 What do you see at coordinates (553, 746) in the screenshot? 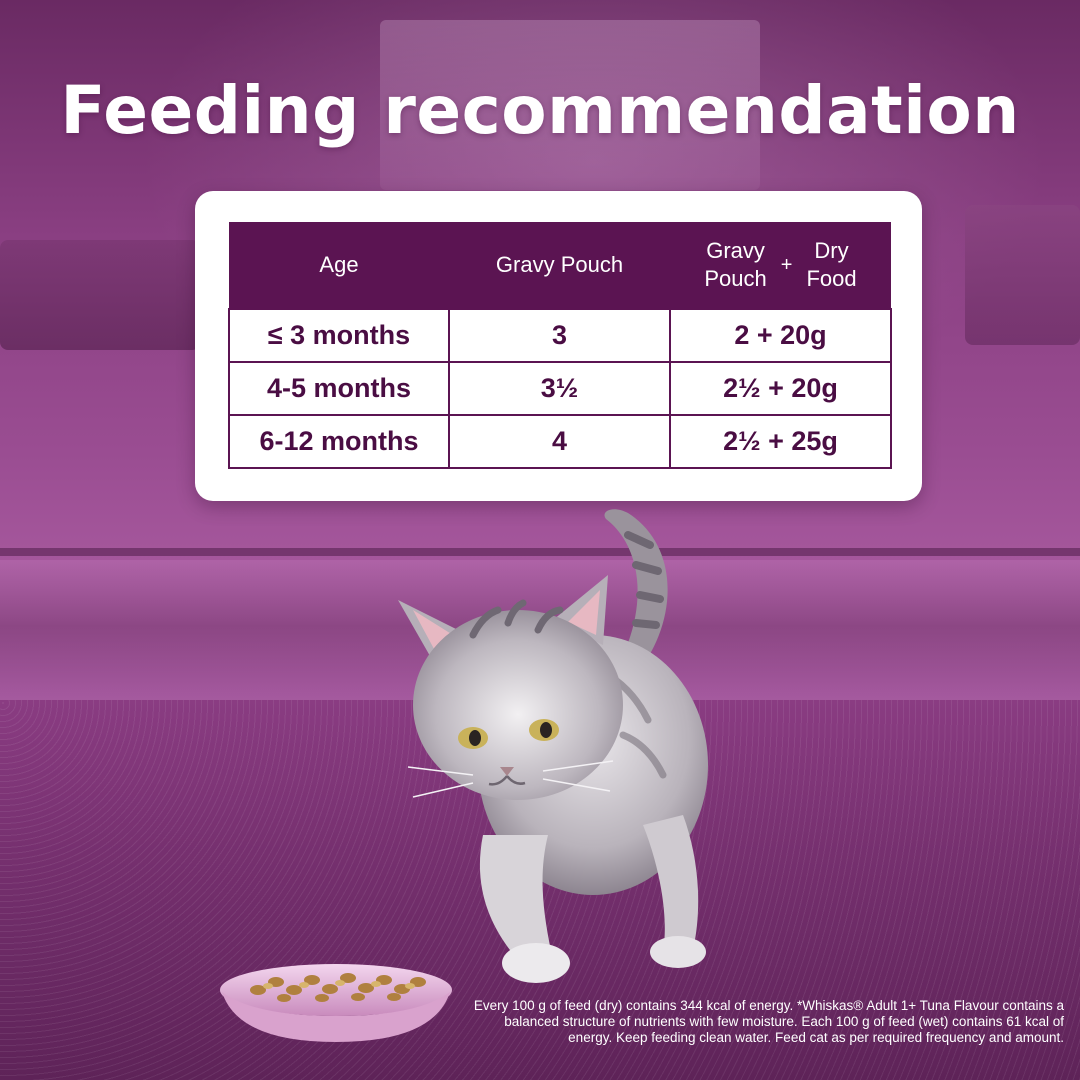
I see `kitten-image` at bounding box center [553, 746].